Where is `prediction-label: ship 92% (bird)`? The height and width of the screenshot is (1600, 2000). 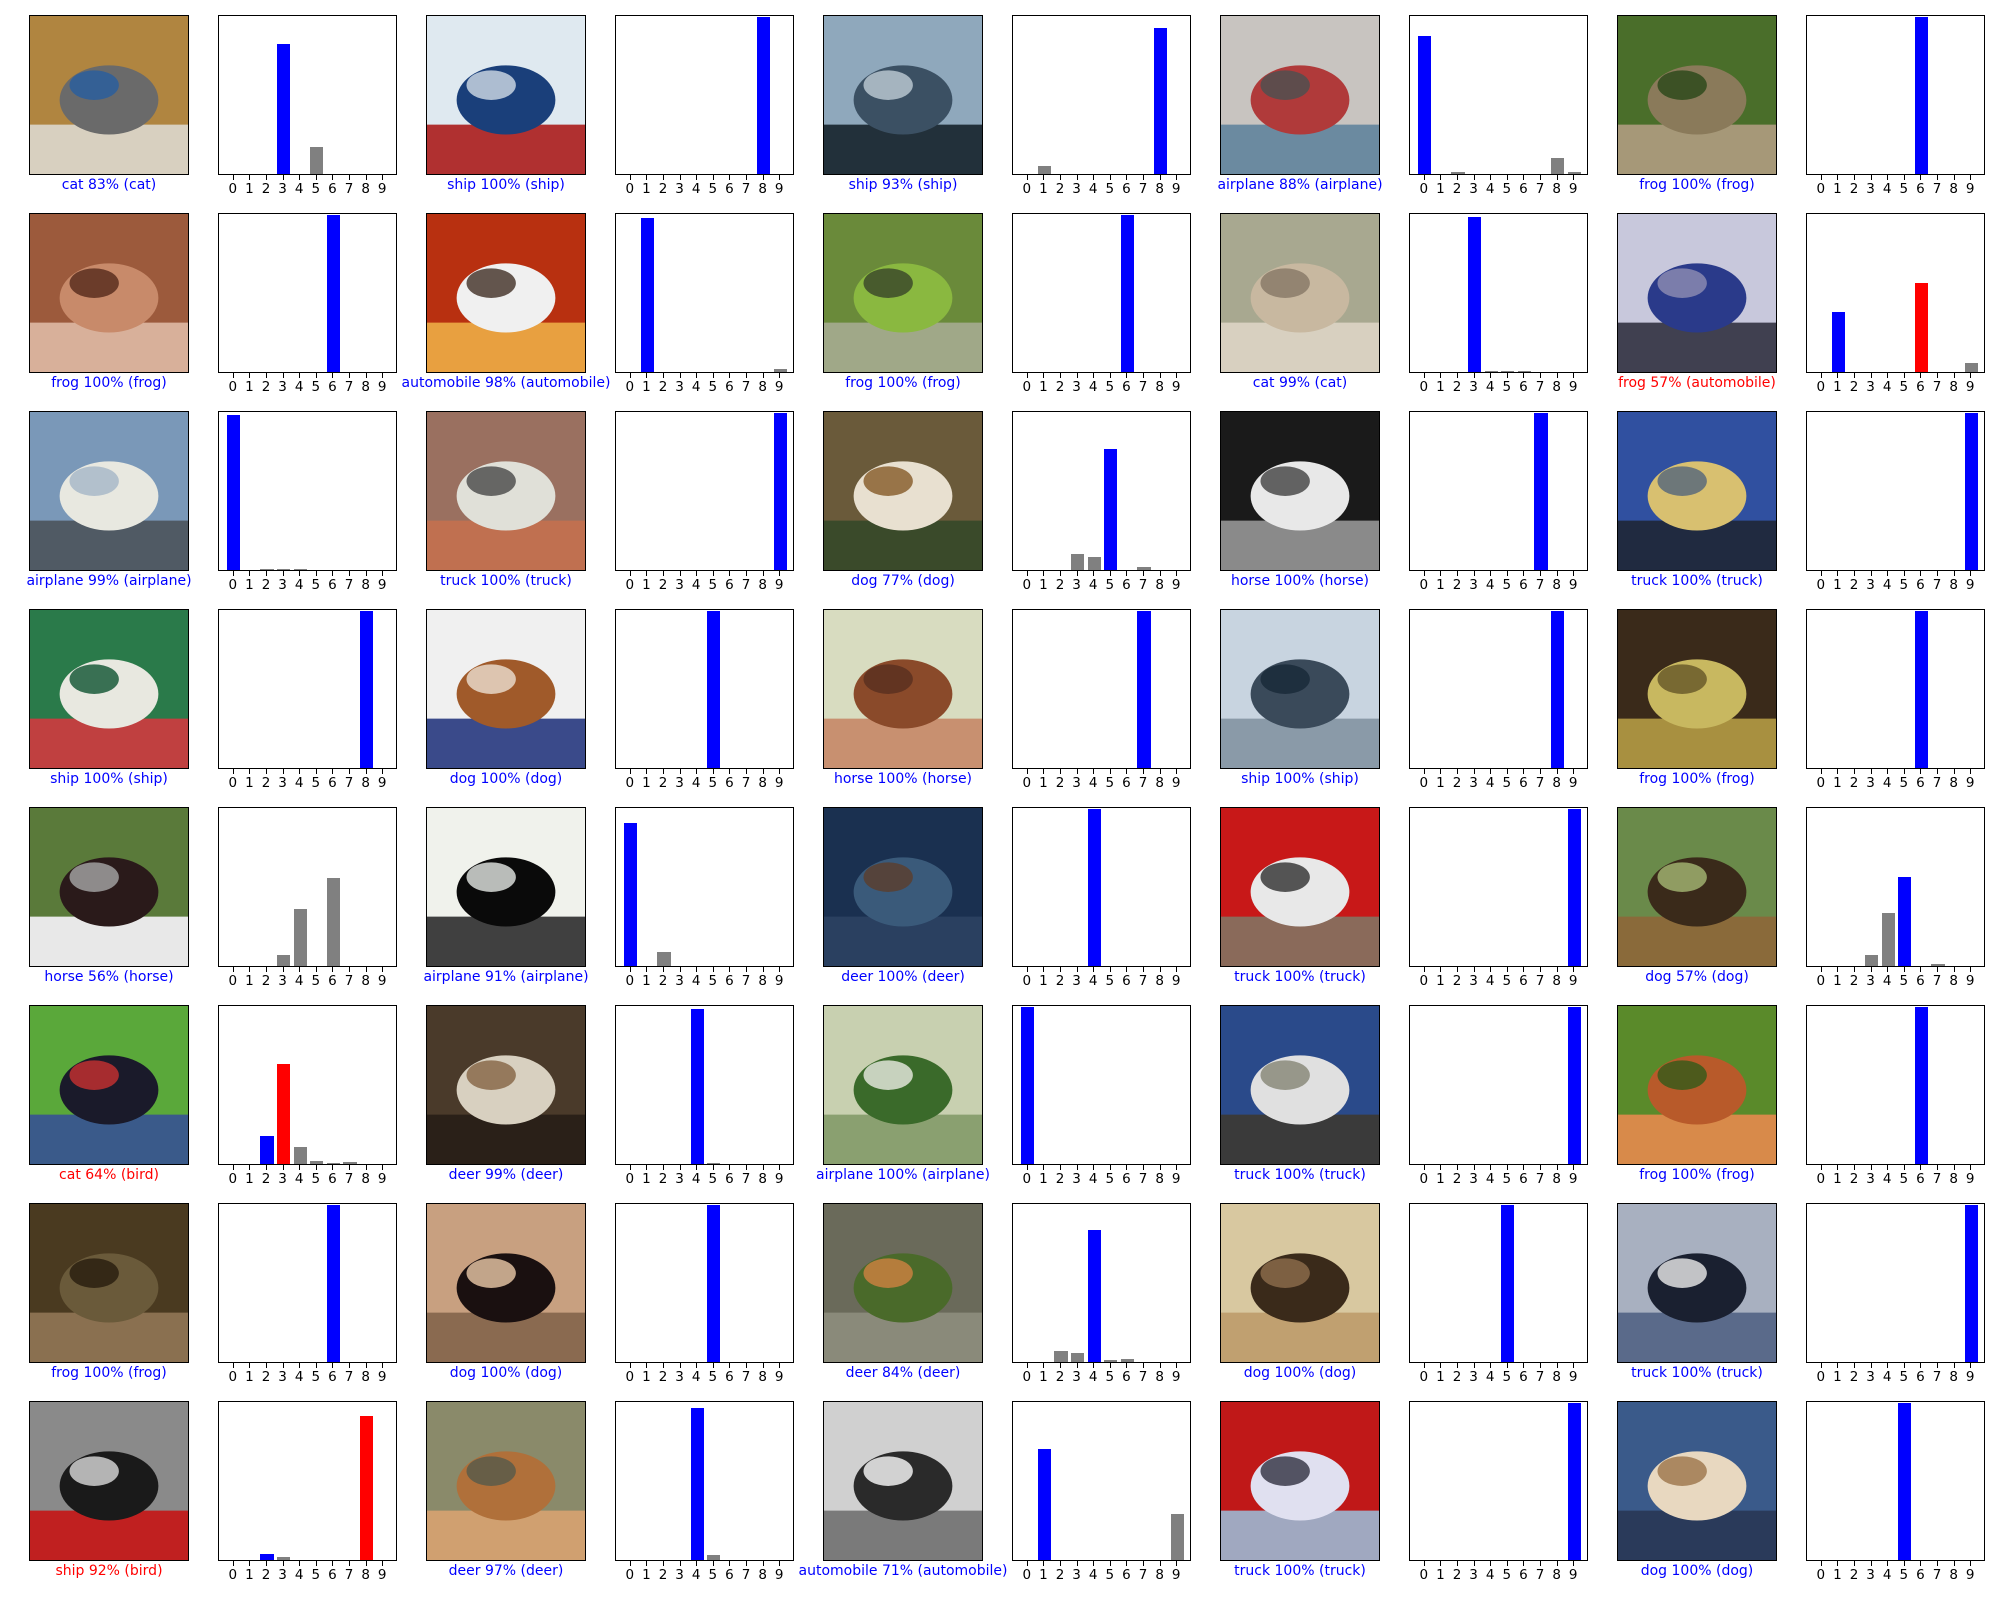
prediction-label: ship 92% (bird) is located at coordinates (109, 1571).